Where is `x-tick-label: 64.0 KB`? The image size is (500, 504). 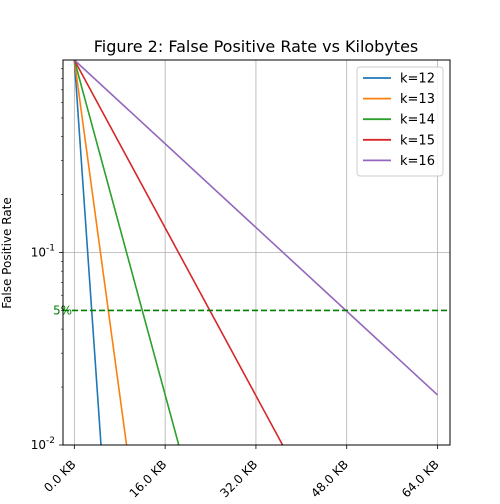 x-tick-label: 64.0 KB is located at coordinates (420, 478).